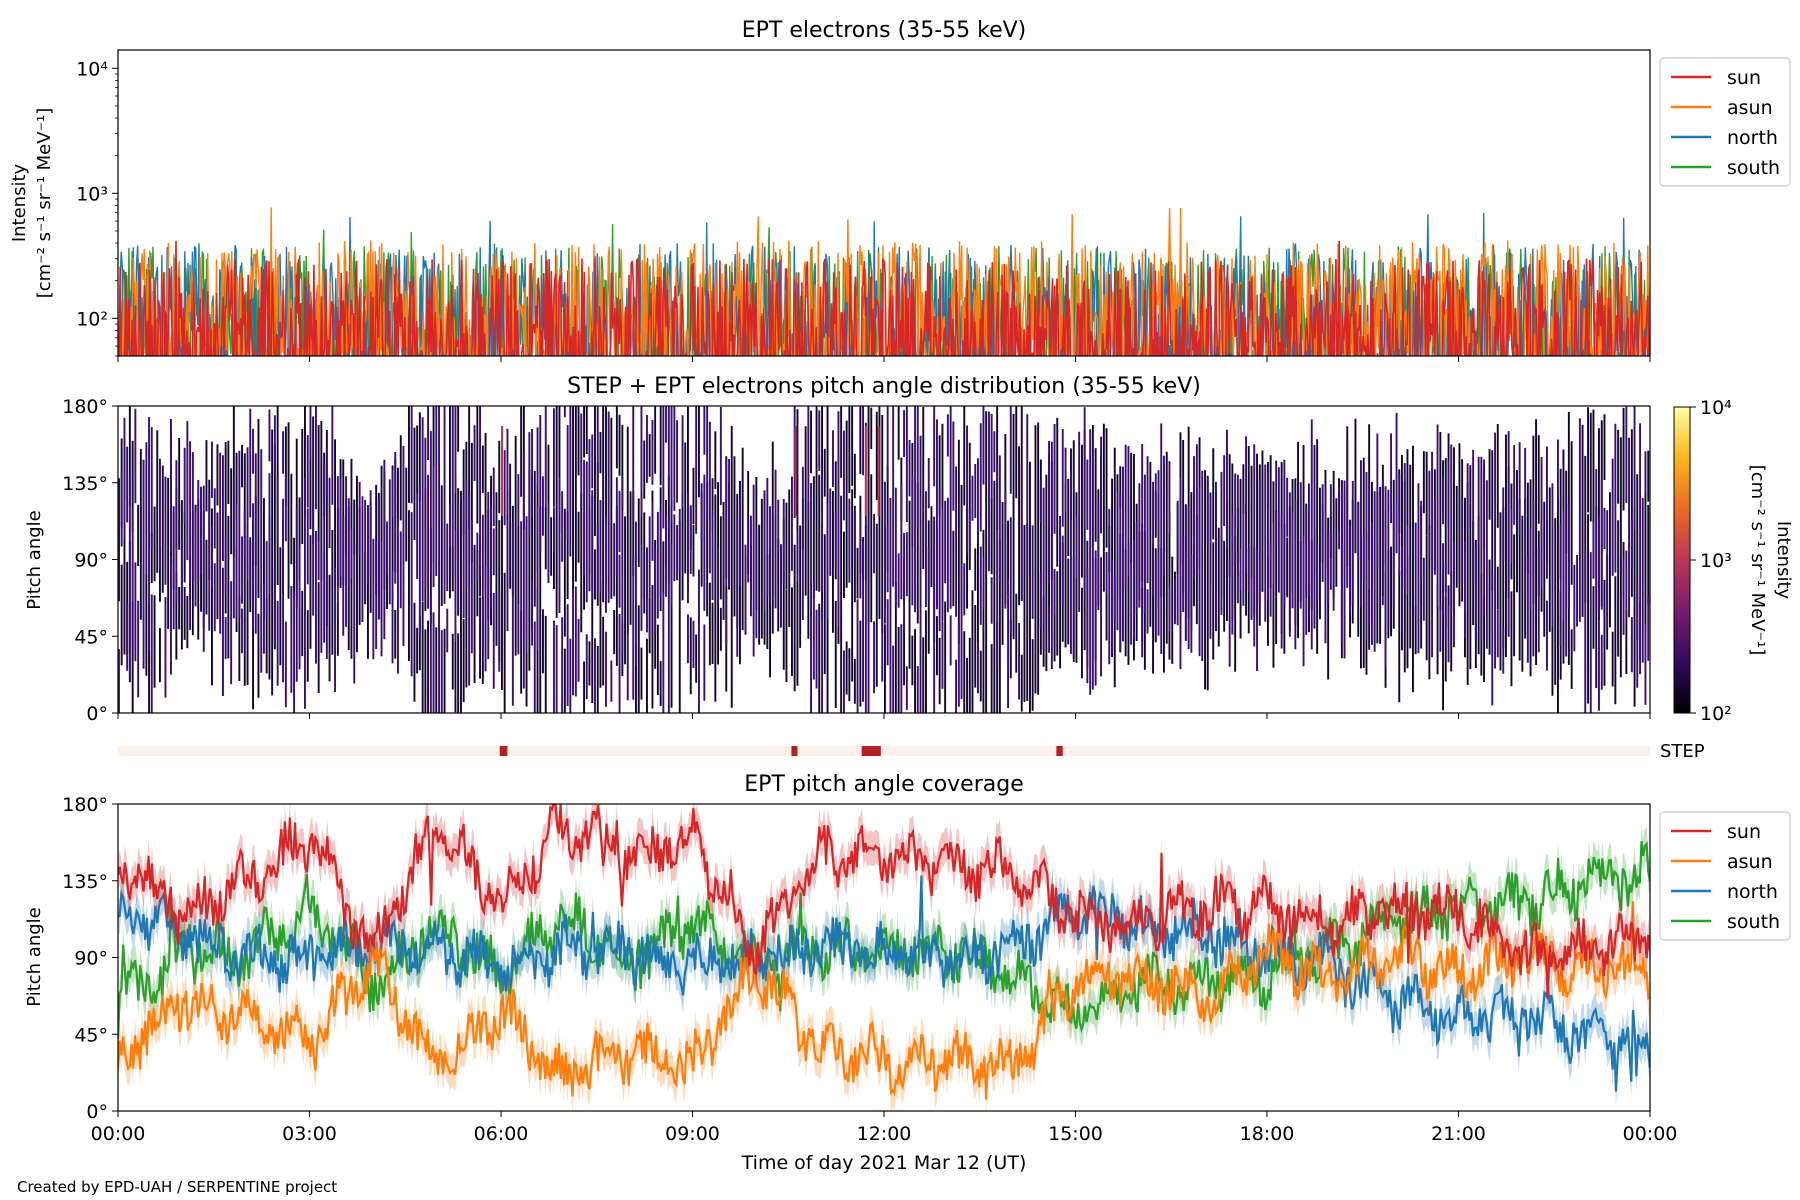 The height and width of the screenshot is (1200, 1800). I want to click on pad-ylabel: Pitch angle, so click(34, 559).